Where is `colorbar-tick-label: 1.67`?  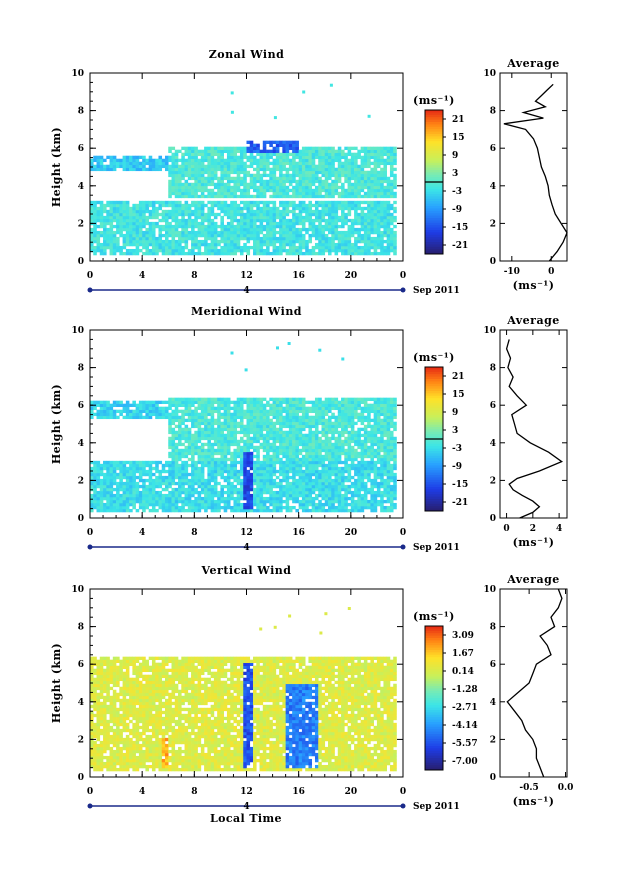
colorbar-tick-label: 1.67 is located at coordinates (463, 654).